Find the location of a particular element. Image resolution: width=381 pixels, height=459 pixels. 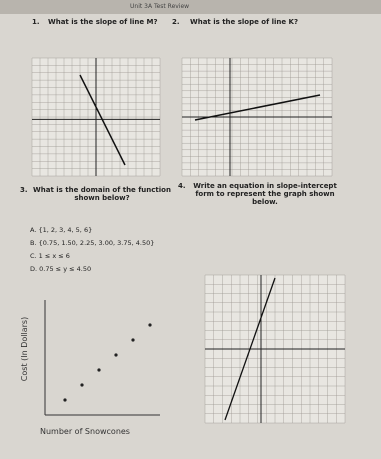

question-number: 2. is located at coordinates (176, 22).